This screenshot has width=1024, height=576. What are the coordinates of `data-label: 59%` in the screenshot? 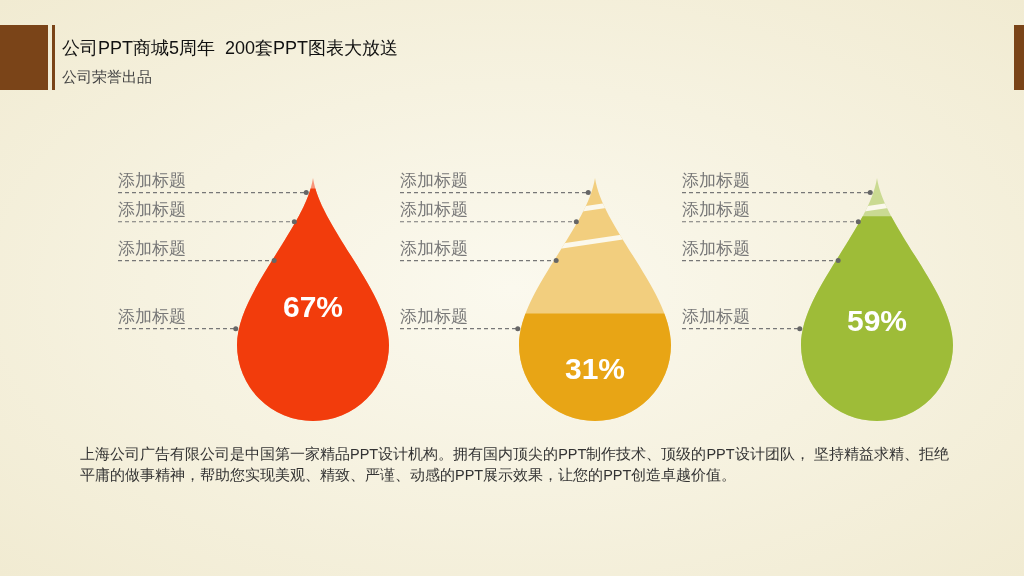 It's located at (877, 320).